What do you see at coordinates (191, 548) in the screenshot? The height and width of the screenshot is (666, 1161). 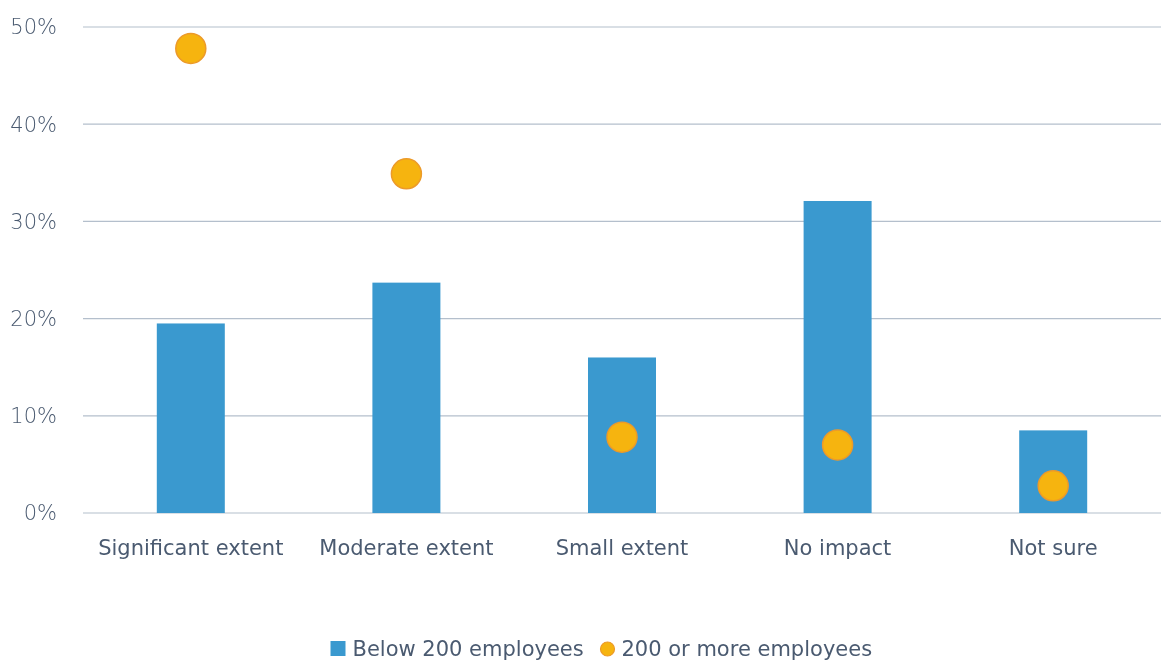 I see `x-tick-label: Significant extent` at bounding box center [191, 548].